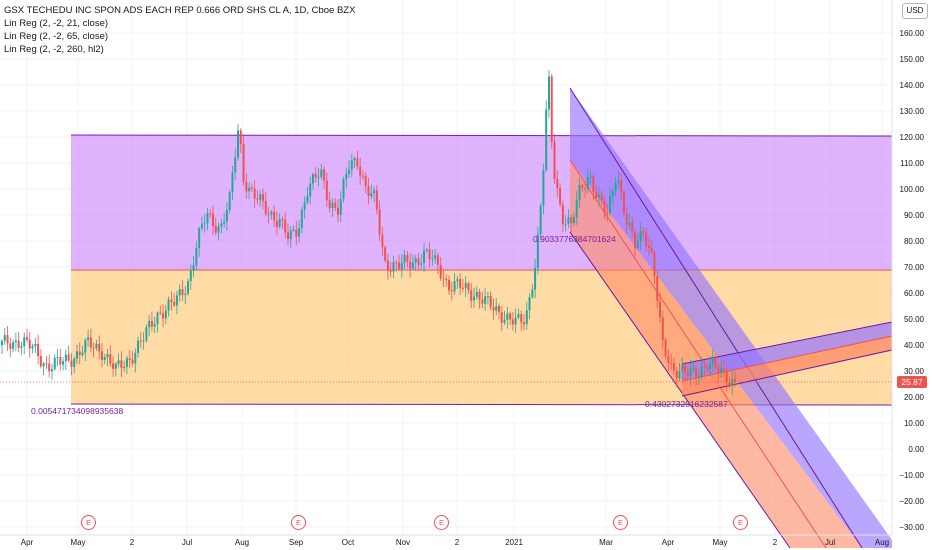 The height and width of the screenshot is (550, 932). I want to click on price-tick-label: 70.00, so click(914, 267).